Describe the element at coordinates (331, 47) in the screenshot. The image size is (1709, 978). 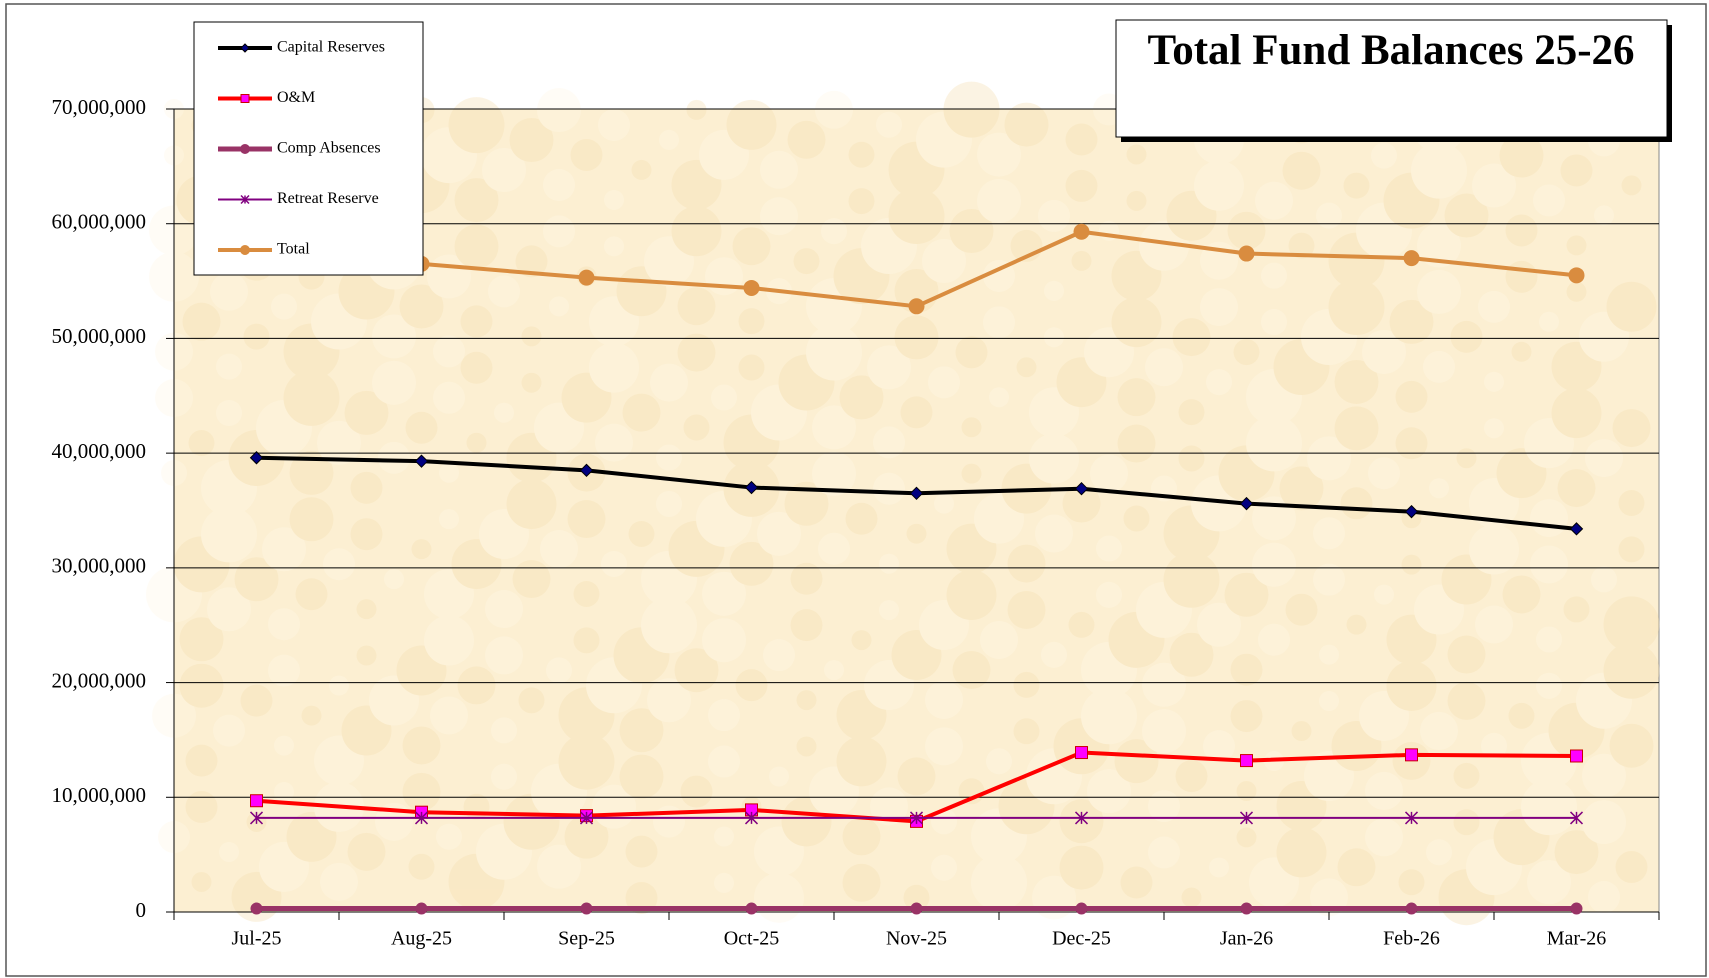
I see `legend-label: Capital Reserves` at that location.